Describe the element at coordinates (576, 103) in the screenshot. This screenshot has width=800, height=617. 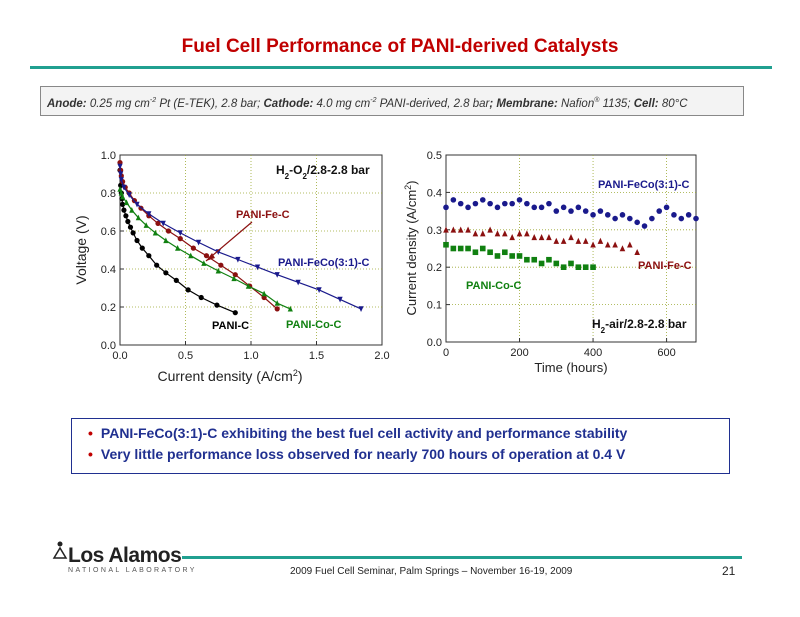
I see `membrane-text: Nafion` at that location.